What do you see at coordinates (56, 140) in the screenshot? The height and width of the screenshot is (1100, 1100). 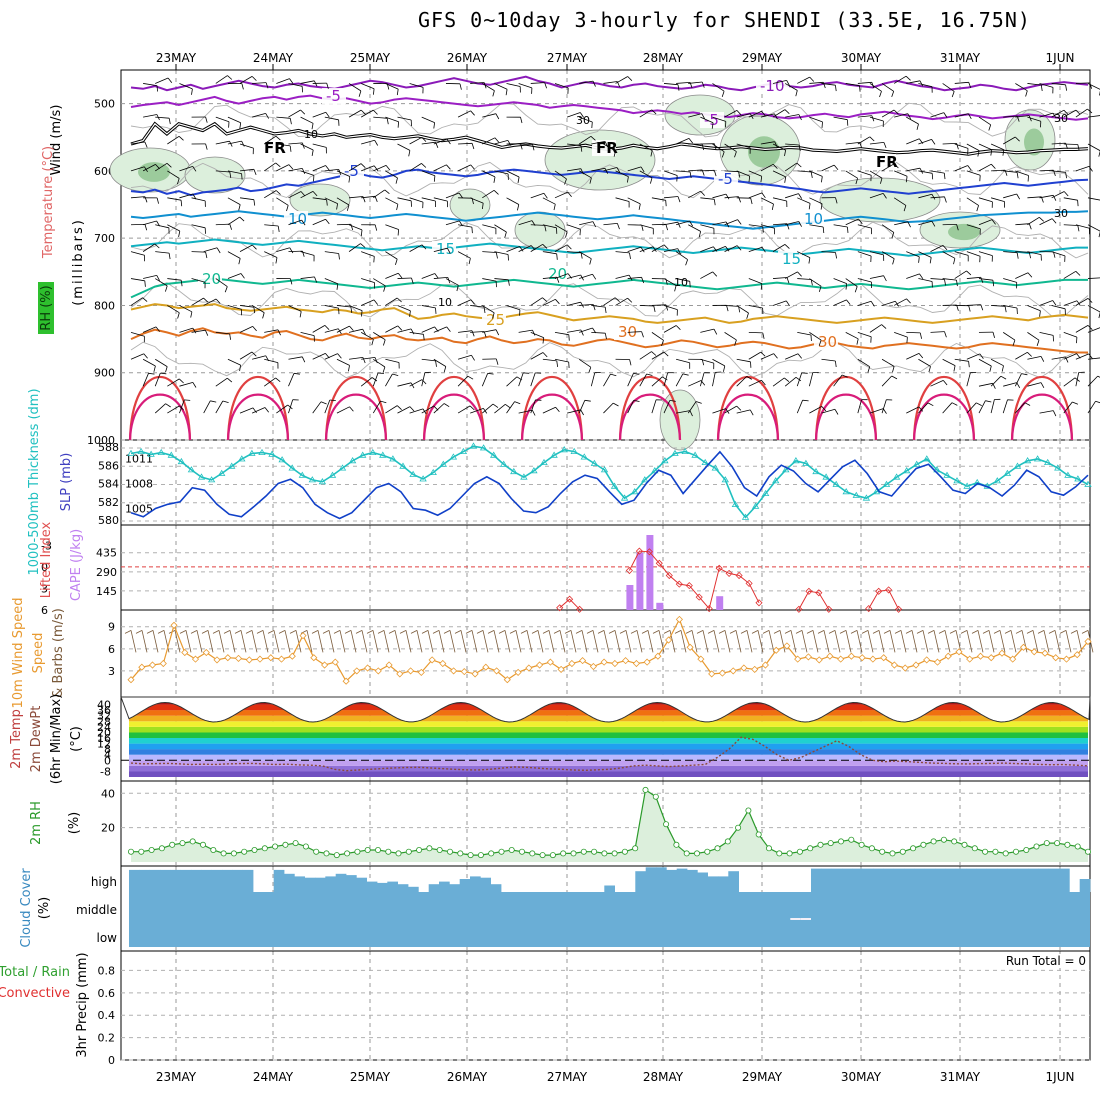 I see `wind-axis-label: Wind (m/s)` at bounding box center [56, 140].